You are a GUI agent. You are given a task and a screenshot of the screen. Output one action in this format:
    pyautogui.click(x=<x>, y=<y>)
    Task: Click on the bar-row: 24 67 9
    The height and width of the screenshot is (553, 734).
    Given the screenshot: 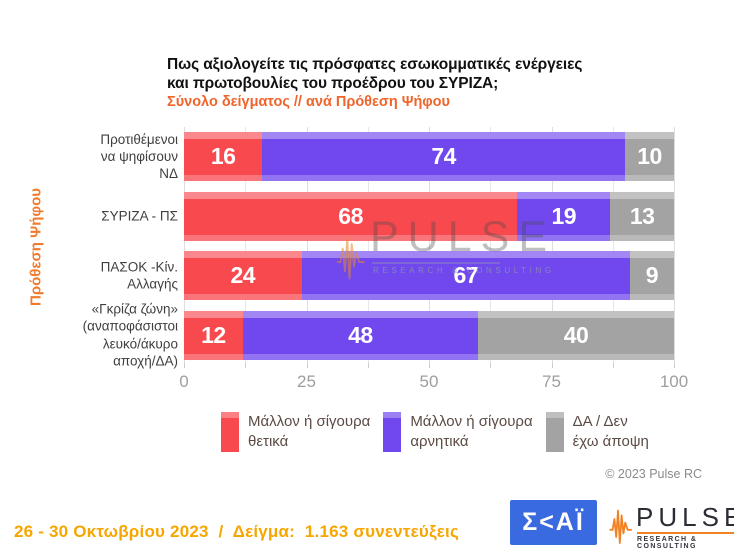 What is the action you would take?
    pyautogui.click(x=429, y=275)
    